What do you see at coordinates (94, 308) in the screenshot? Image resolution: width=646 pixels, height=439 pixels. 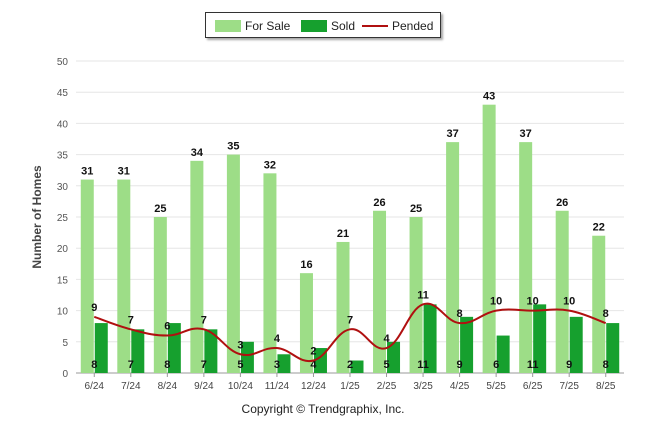 I see `data-label-pended: 9` at bounding box center [94, 308].